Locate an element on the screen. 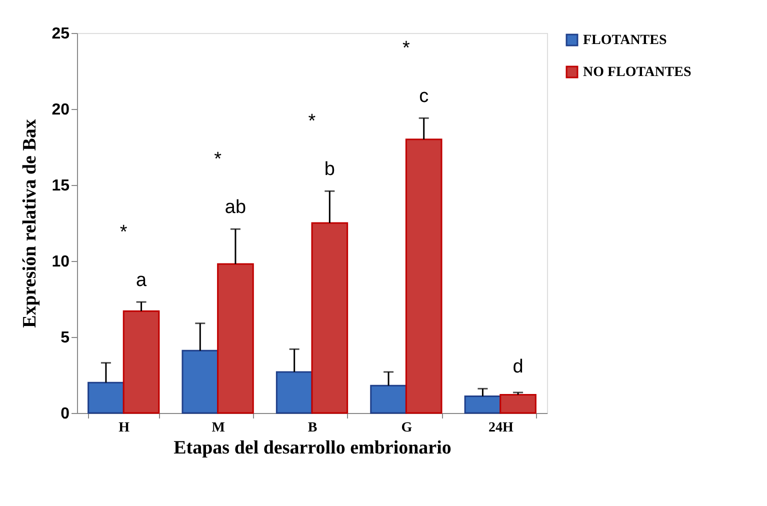  y-tick-label: 10 is located at coordinates (61, 262).